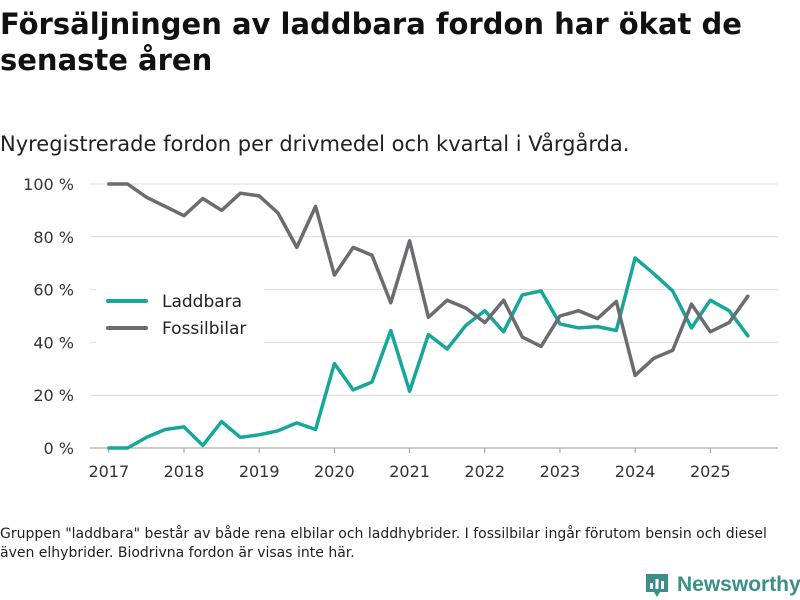  Describe the element at coordinates (108, 471) in the screenshot. I see `x-tick-label-2017: 2017` at that location.